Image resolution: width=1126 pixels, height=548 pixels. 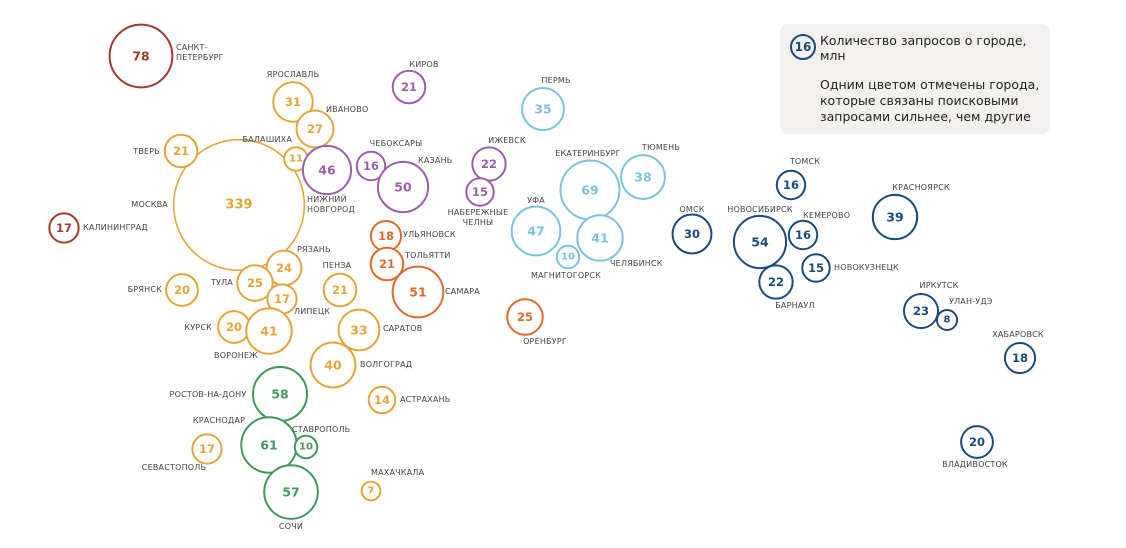 I want to click on bubble-city-0: 78, so click(x=141, y=56).